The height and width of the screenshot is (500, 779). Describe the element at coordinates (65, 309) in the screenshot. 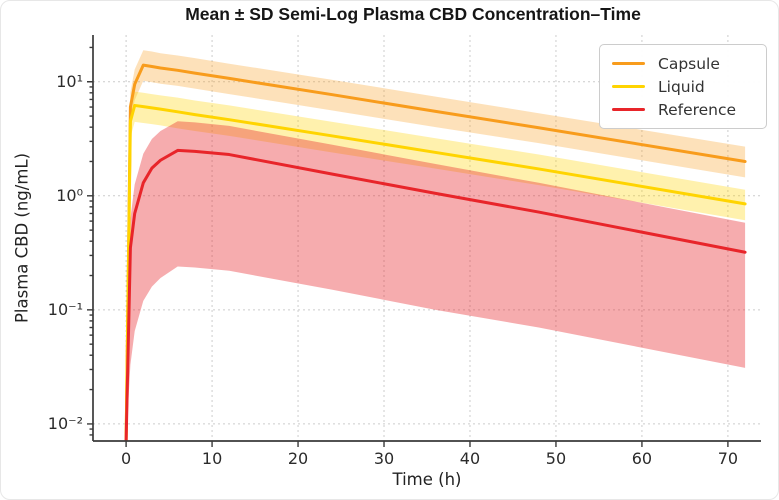

I see `y-tick-label: 10⁻¹` at that location.